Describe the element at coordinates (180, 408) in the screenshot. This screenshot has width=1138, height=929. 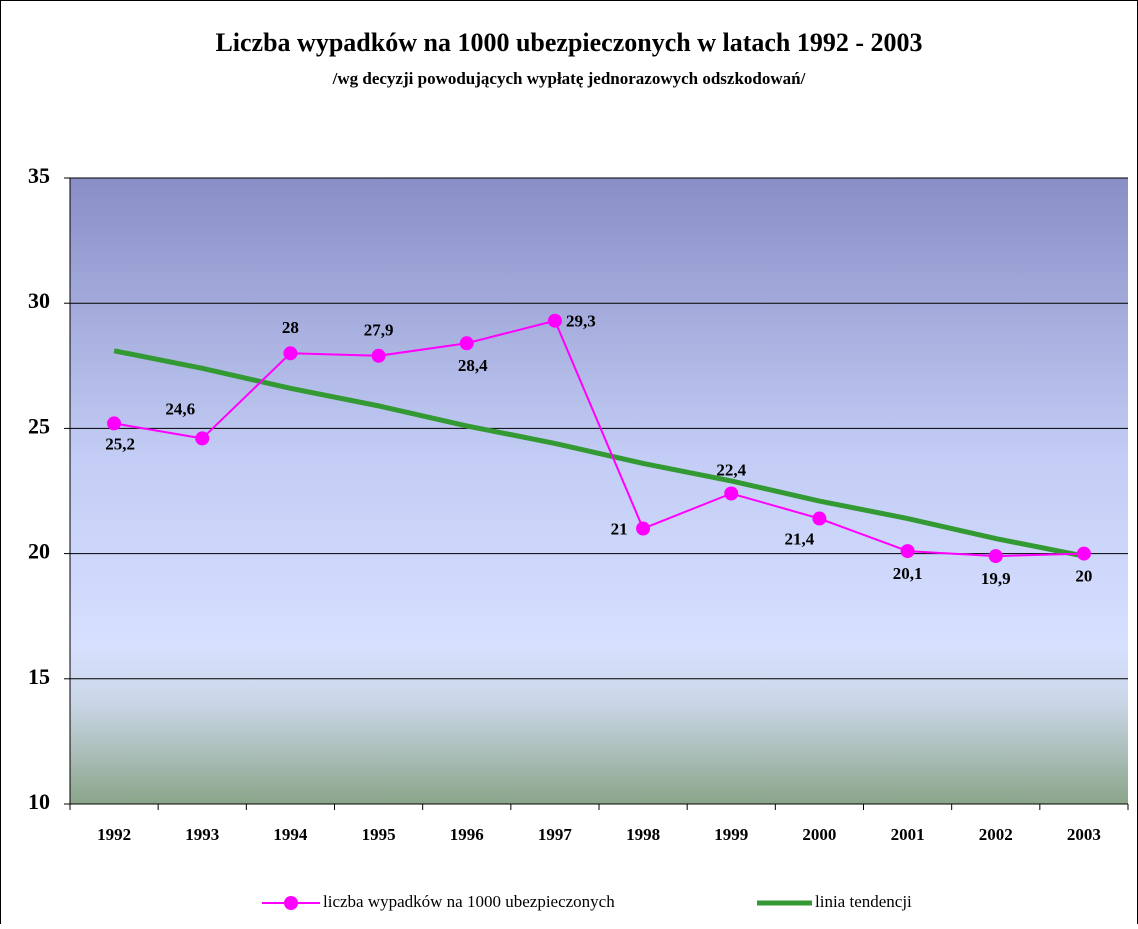
I see `data-label: 24,6` at that location.